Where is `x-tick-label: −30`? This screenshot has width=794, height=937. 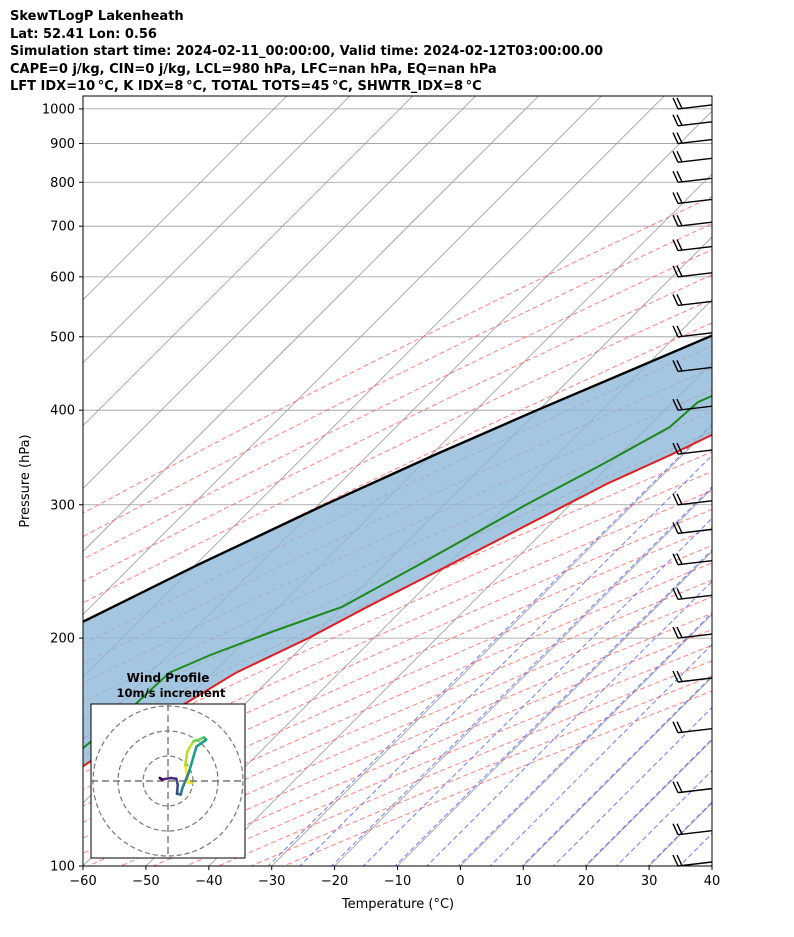 x-tick-label: −30 is located at coordinates (271, 881).